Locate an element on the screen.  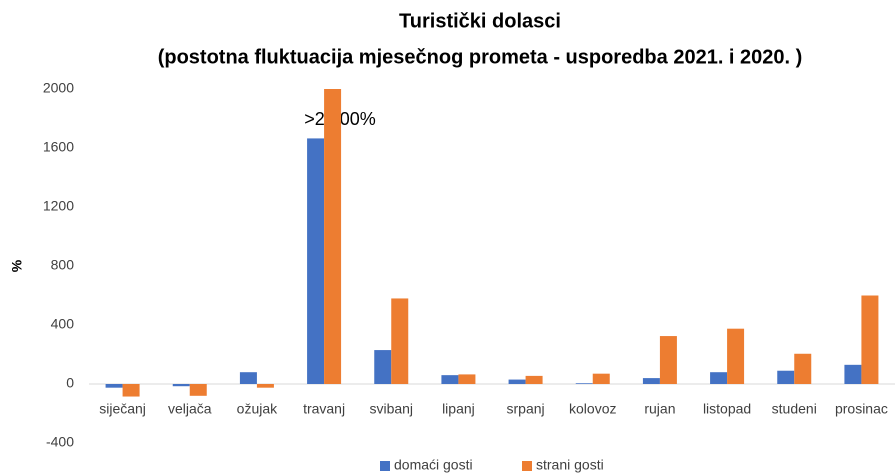
x-tick-label: studeni is located at coordinates (794, 409).